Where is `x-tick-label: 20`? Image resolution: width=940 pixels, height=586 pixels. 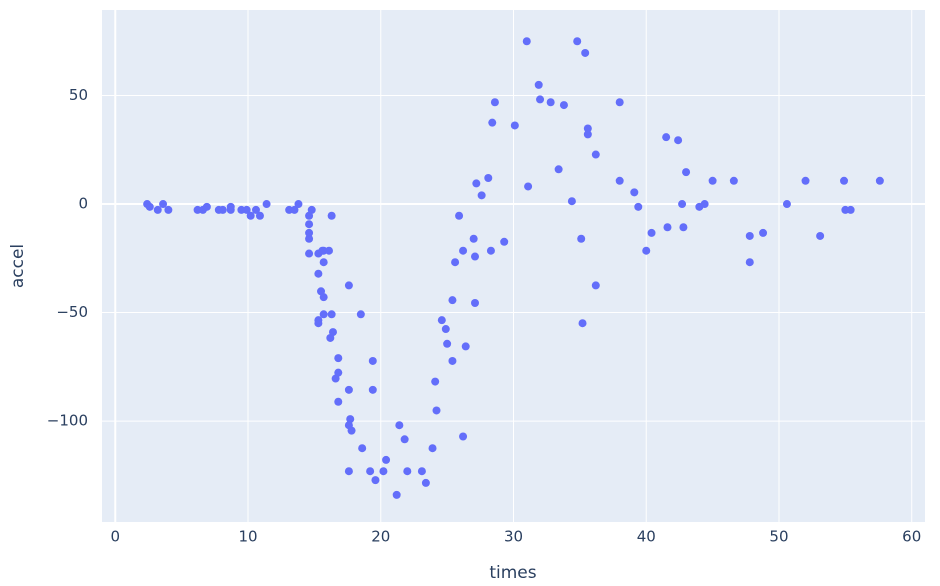 x-tick-label: 20 is located at coordinates (380, 537).